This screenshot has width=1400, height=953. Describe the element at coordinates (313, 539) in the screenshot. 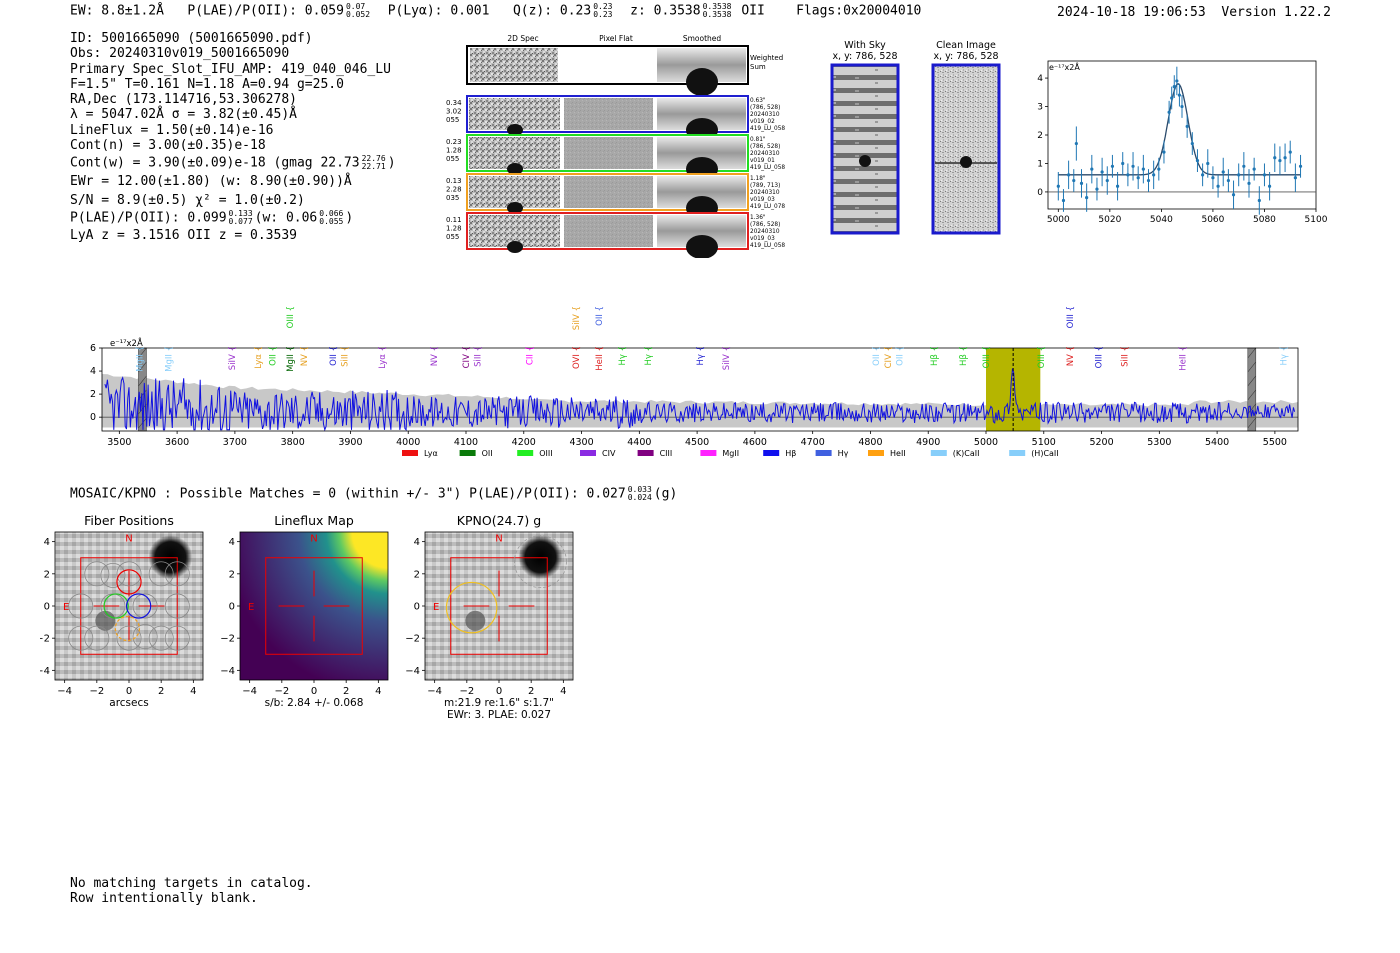

I see `north-label: N` at that location.